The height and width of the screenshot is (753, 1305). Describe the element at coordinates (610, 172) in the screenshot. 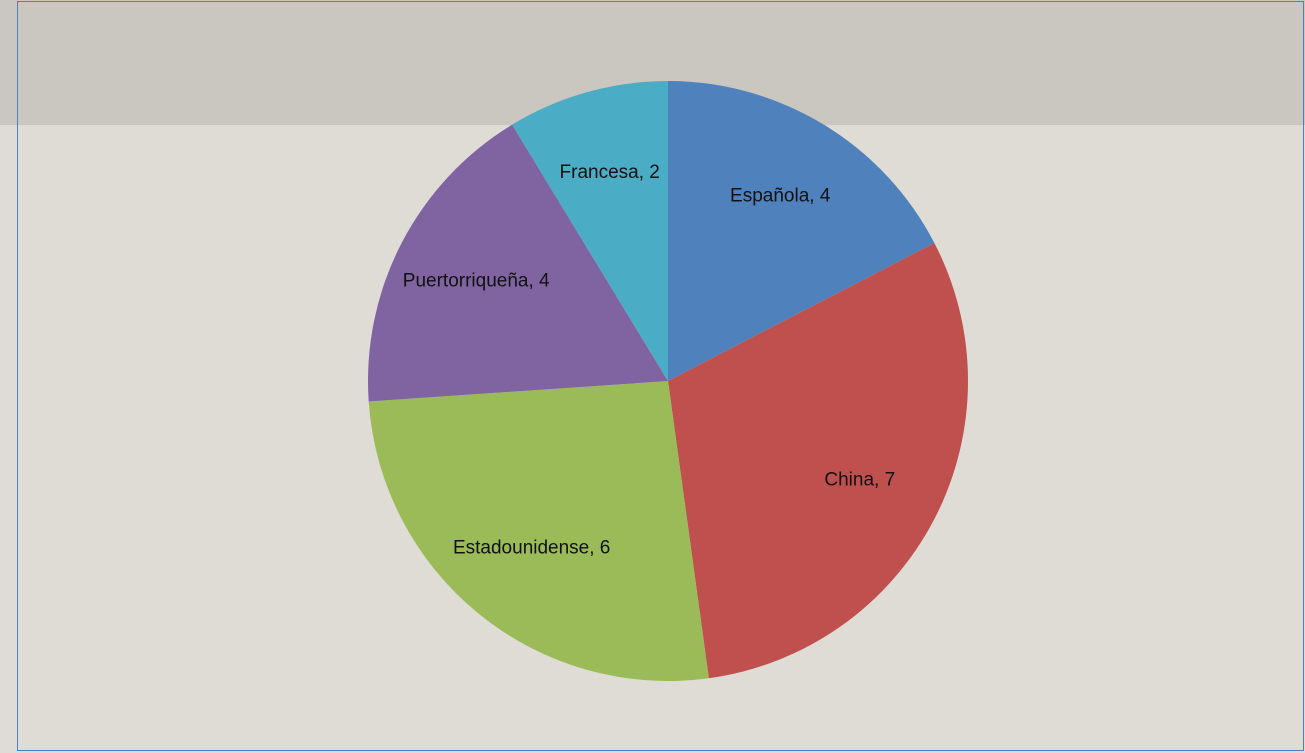

I see `data-label: Francesa, 2` at that location.